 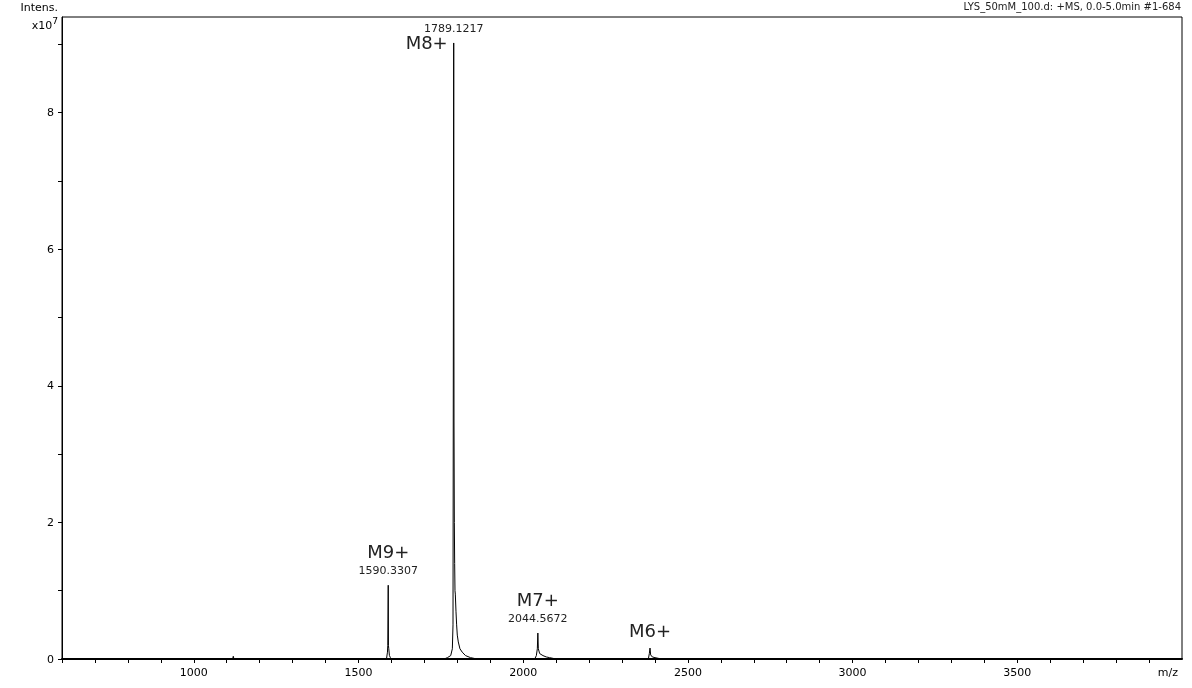 I want to click on annotation: M8+, so click(x=426, y=43).